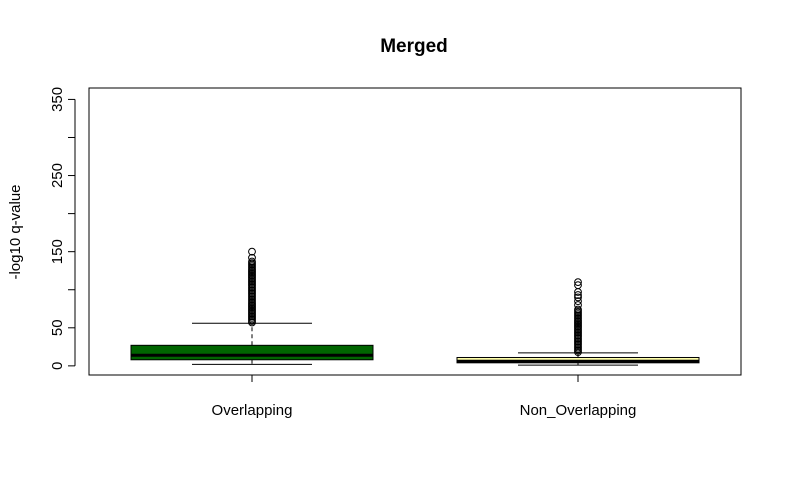 The image size is (787, 491). I want to click on y-tick-label-350: 350, so click(57, 99).